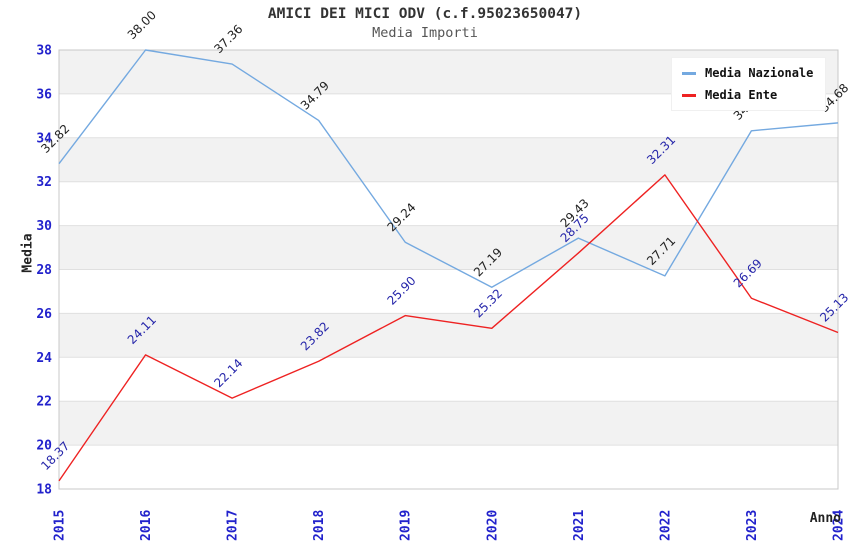 The image size is (850, 550). I want to click on x-tick-label: 2017, so click(233, 525).